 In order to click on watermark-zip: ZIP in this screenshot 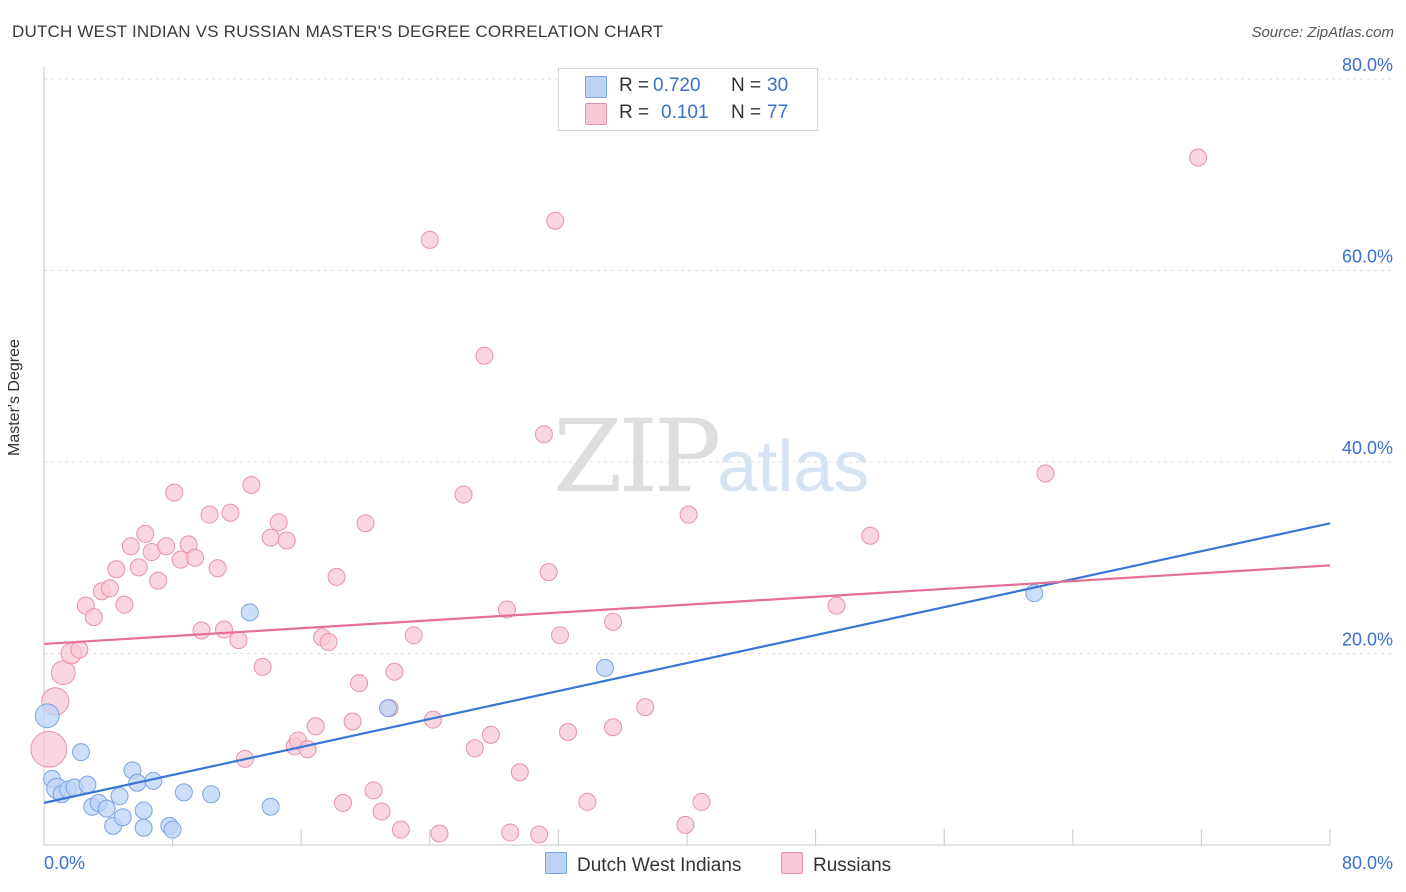, I will do `click(637, 456)`.